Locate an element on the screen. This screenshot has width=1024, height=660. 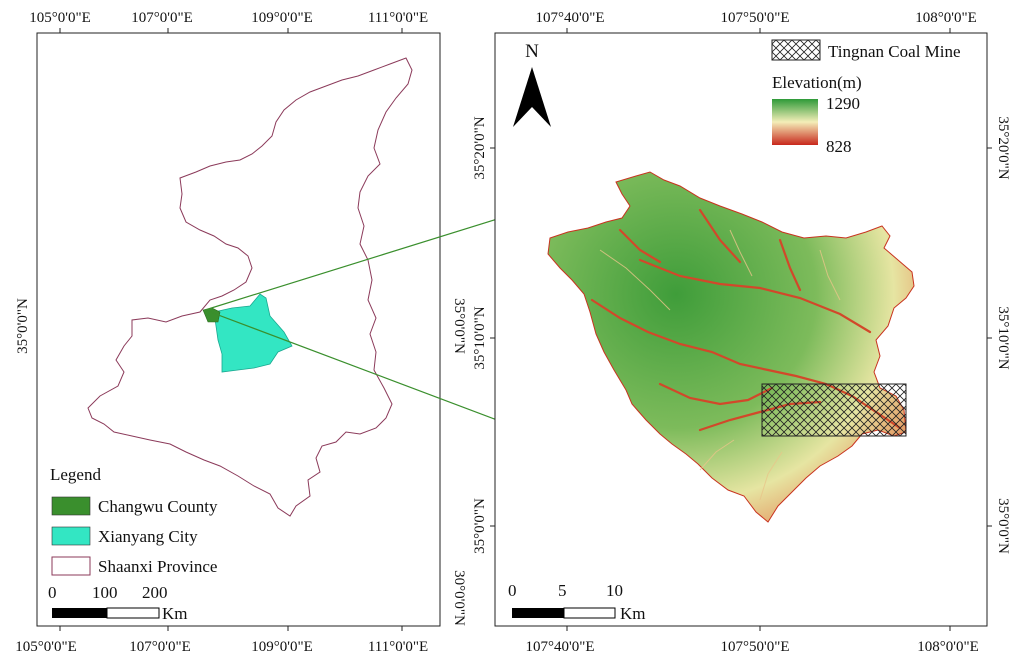
legend-label-xianyang: Xianyang City is located at coordinates (148, 536).